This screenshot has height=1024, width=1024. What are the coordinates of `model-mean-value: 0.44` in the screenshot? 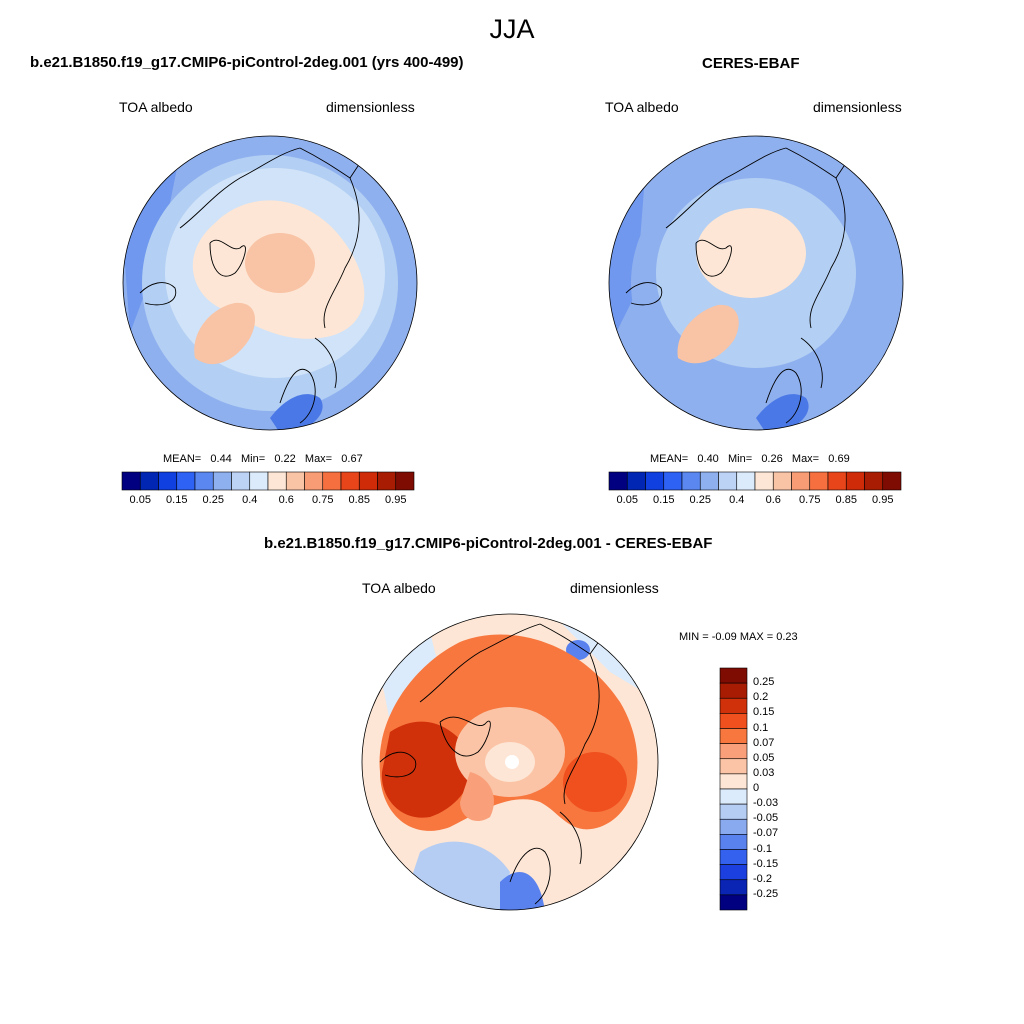 It's located at (221, 459).